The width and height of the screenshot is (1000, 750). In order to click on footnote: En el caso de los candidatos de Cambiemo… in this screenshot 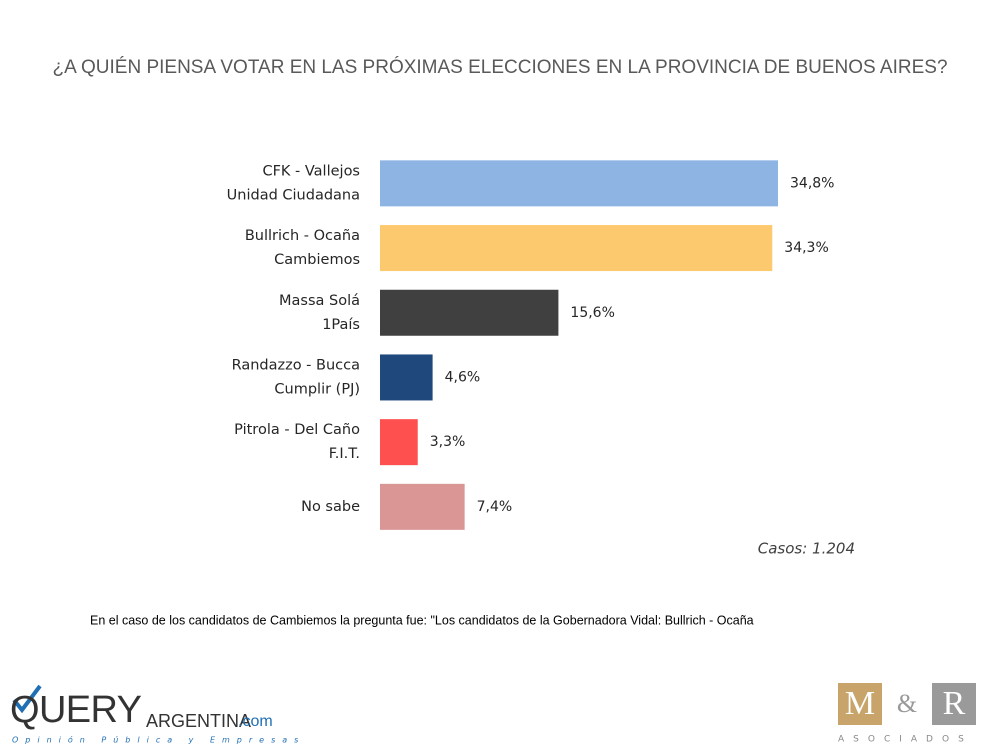, I will do `click(422, 620)`.